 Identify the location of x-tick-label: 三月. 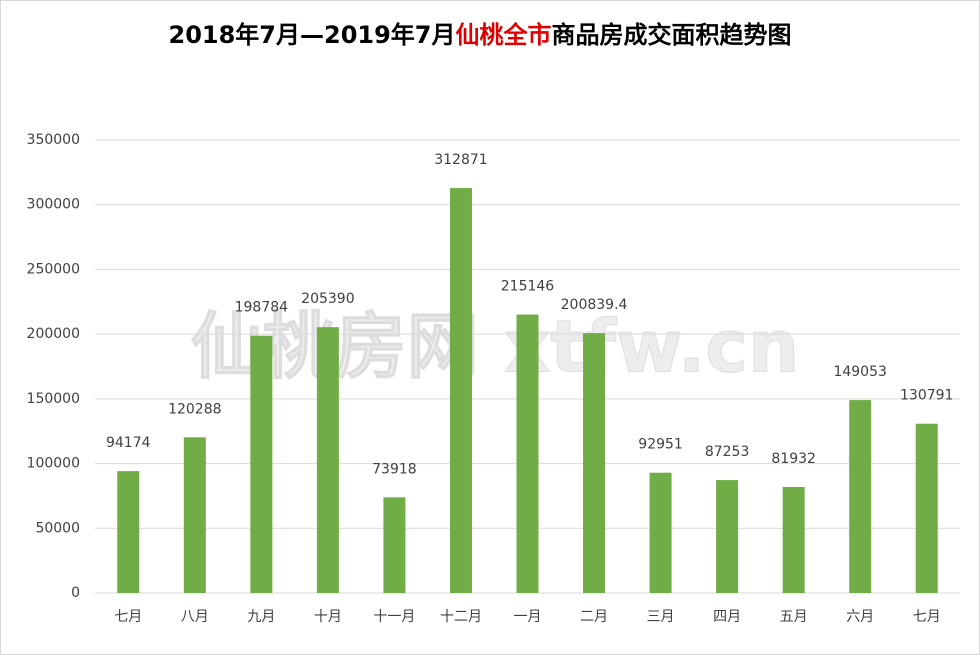
(661, 617).